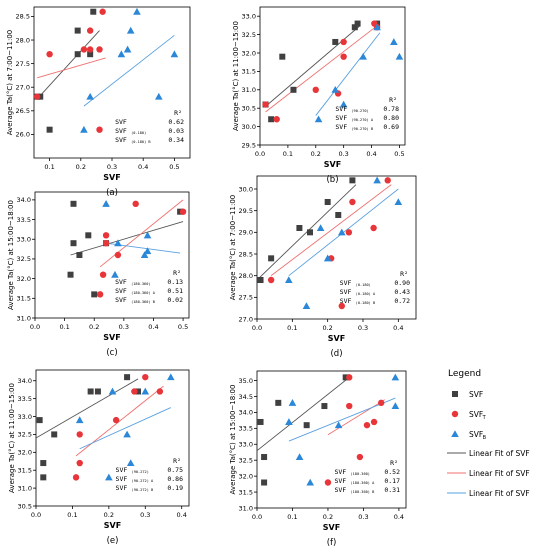  What do you see at coordinates (362, 483) in the screenshot?
I see `r2-row-sub: (180-360) A` at bounding box center [362, 483].